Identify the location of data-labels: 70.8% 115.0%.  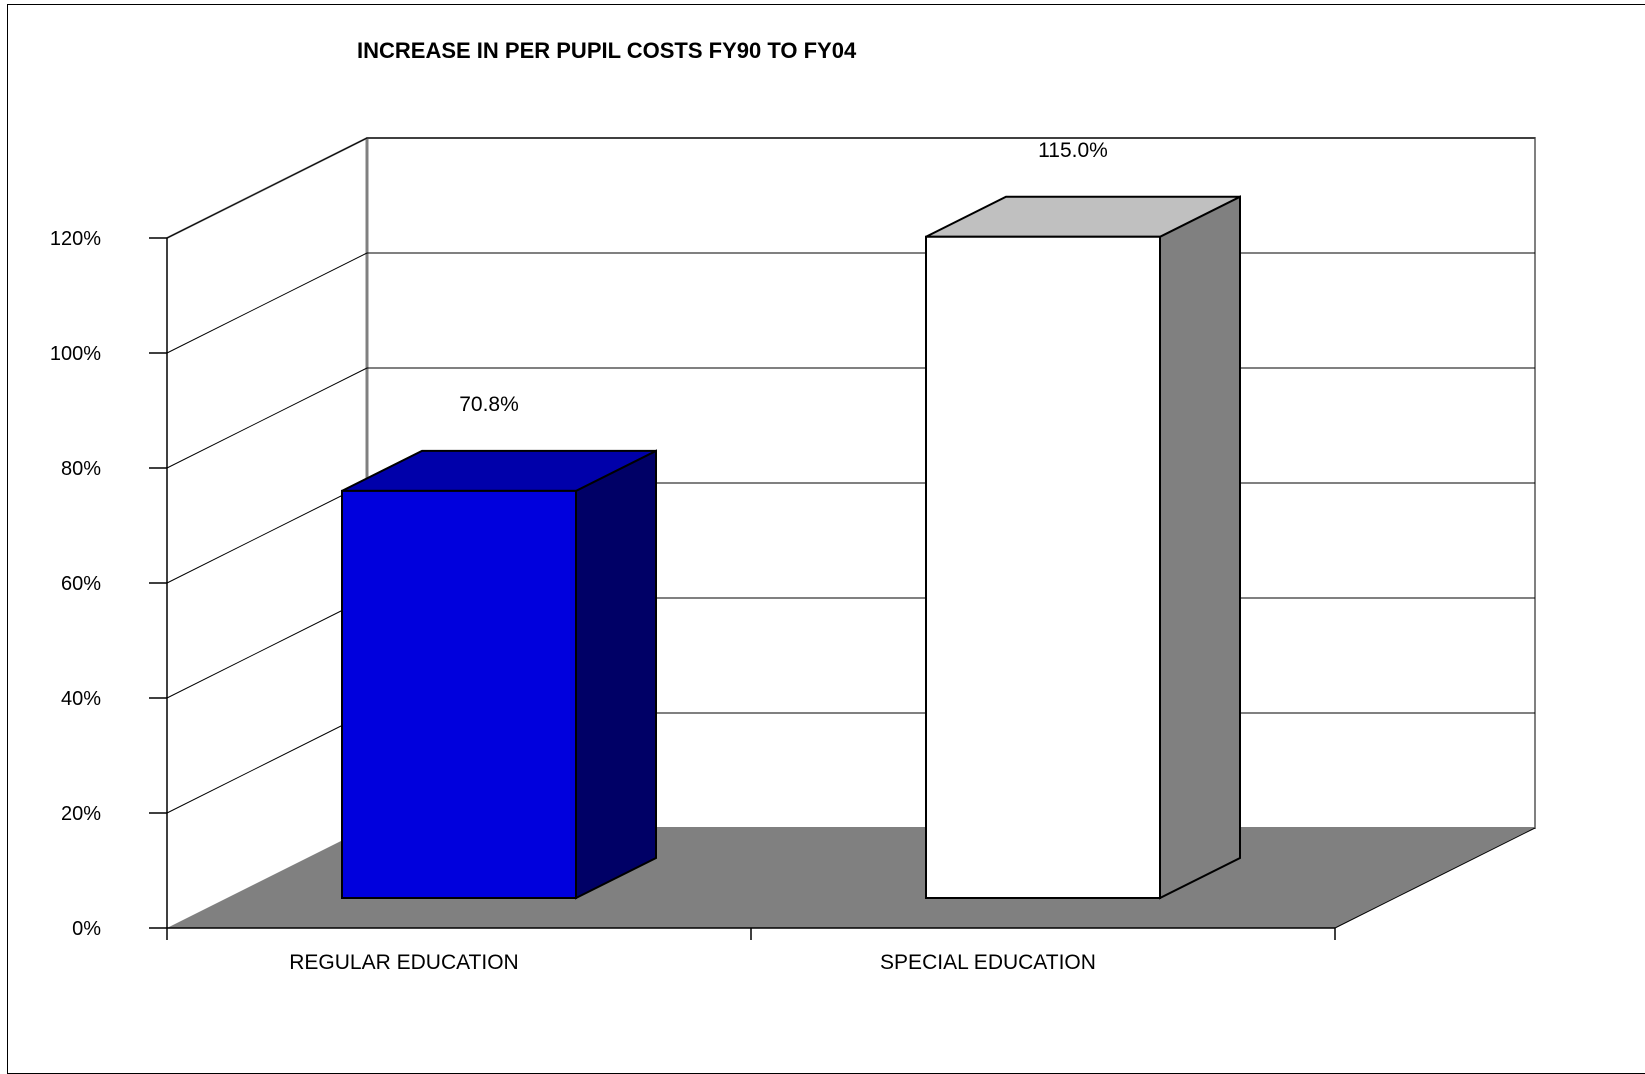
(783, 277).